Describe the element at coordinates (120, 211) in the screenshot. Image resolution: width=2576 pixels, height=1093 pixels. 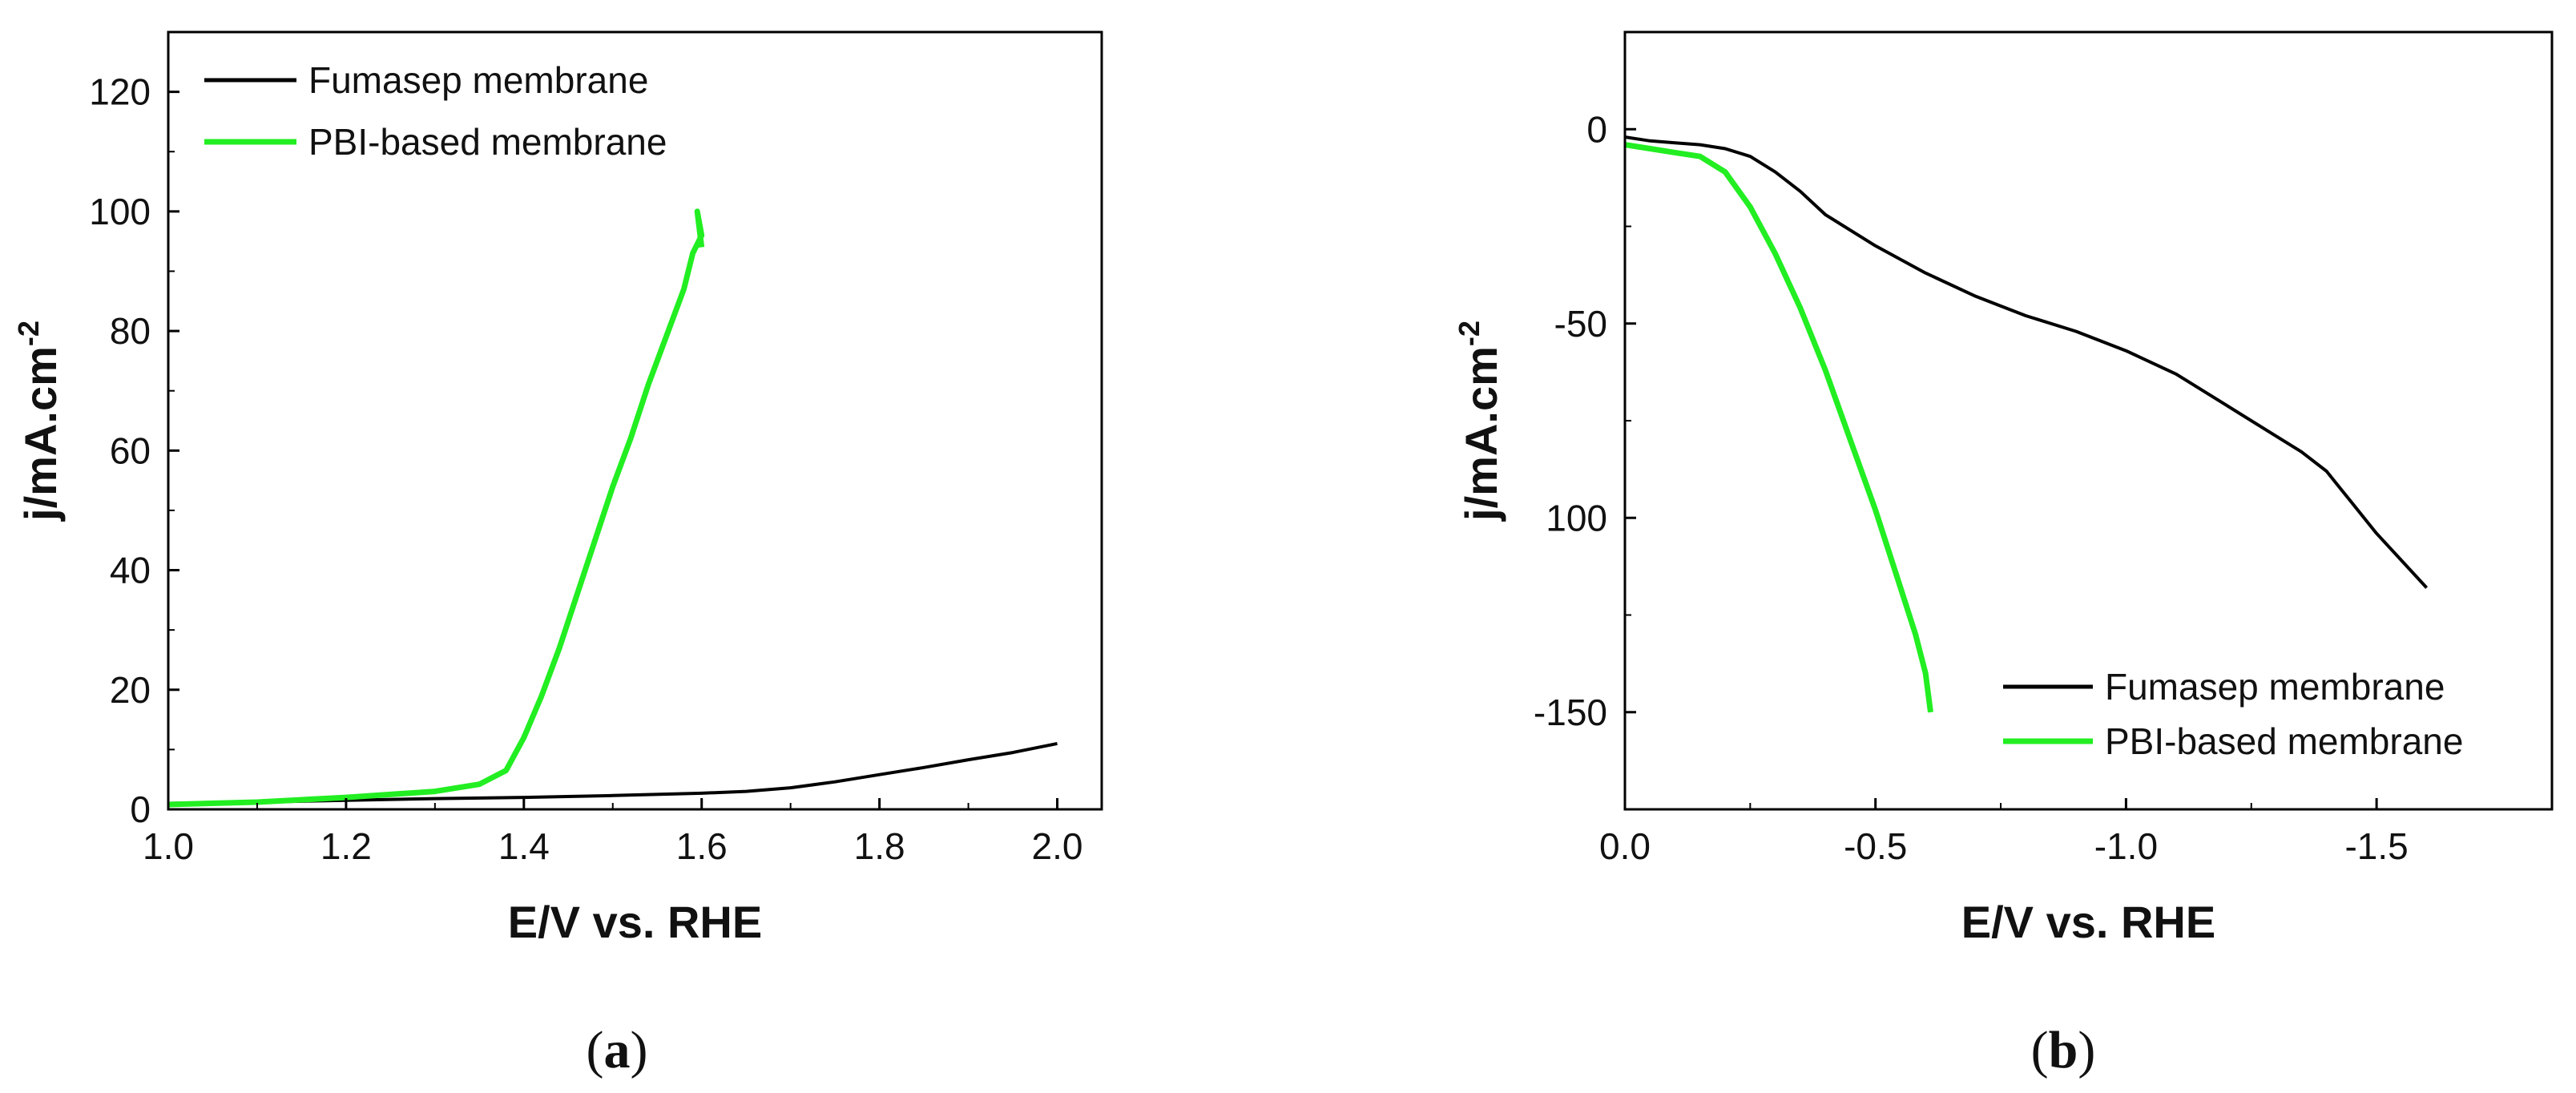
I see `y-tick-label-a: 100` at that location.